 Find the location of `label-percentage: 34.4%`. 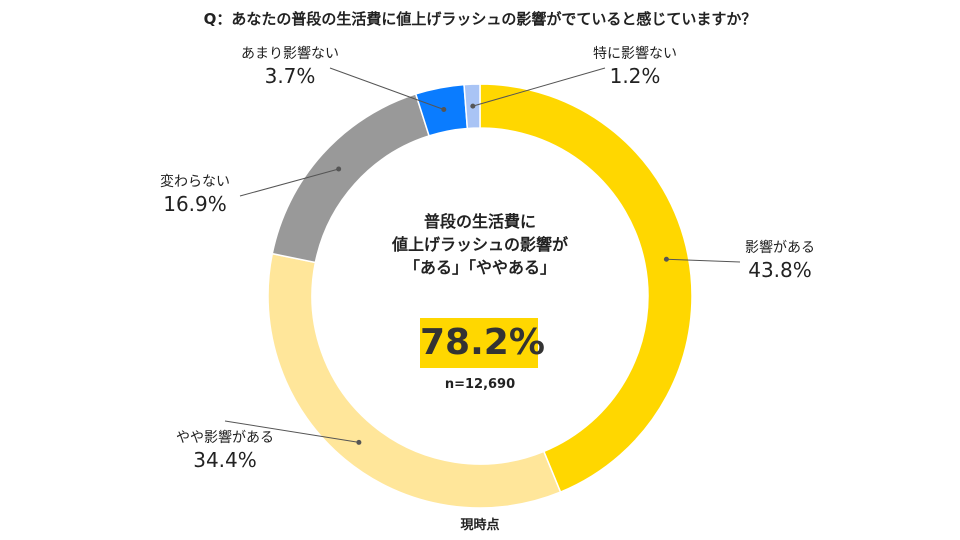

label-percentage: 34.4% is located at coordinates (225, 460).